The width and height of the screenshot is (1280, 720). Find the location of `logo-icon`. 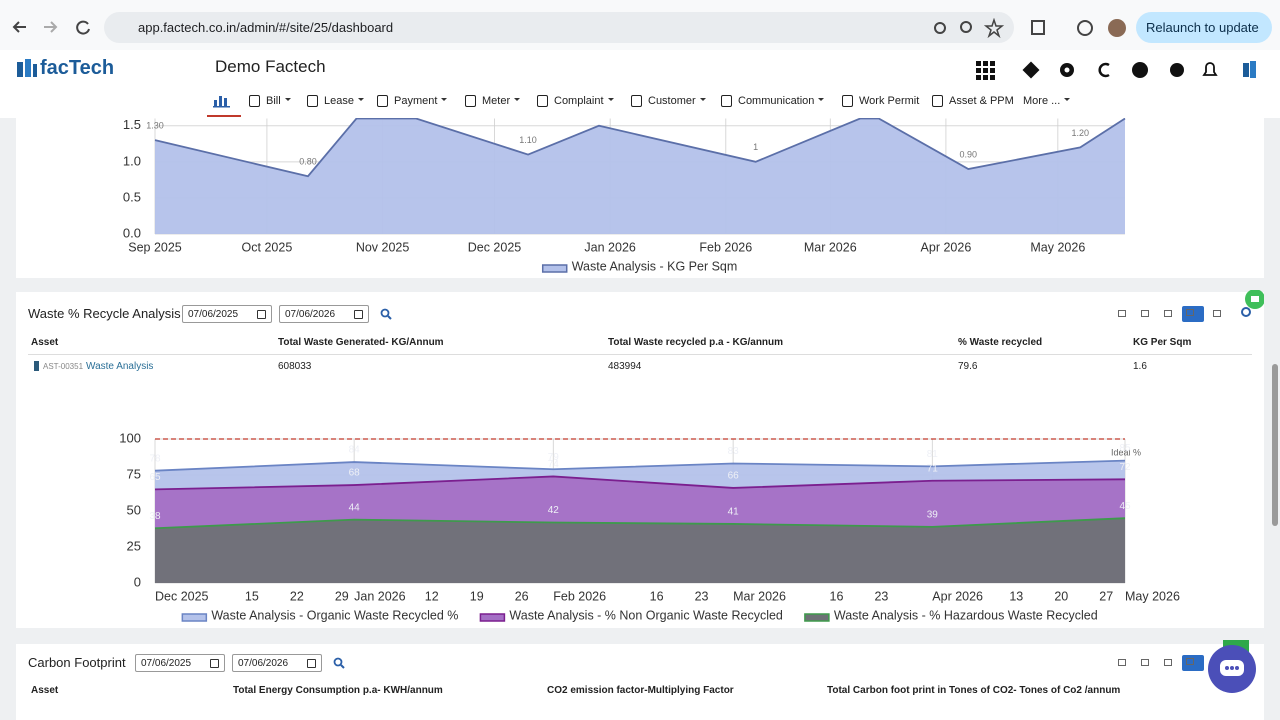

logo-icon is located at coordinates (27, 68).